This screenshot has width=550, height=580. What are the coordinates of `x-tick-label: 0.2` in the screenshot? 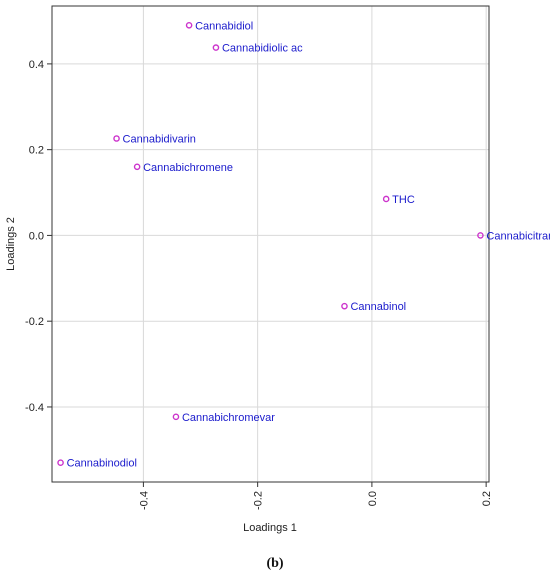 It's located at (487, 498).